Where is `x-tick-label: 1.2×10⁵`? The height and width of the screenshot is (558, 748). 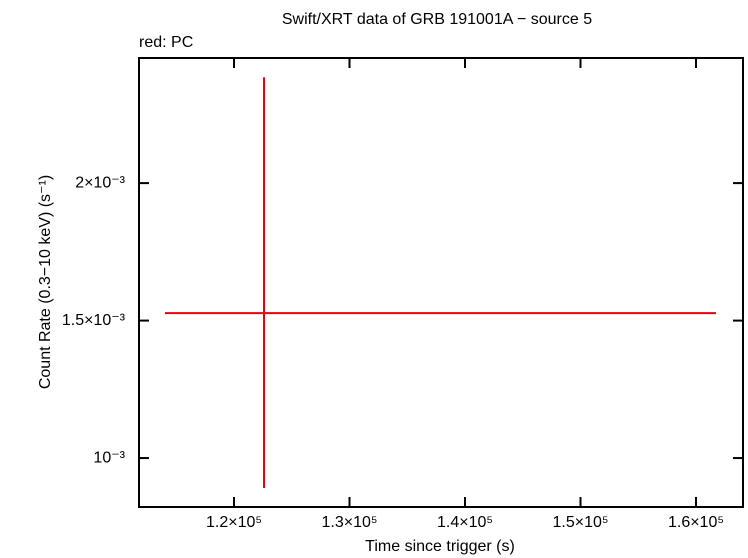
x-tick-label: 1.2×10⁵ is located at coordinates (234, 522).